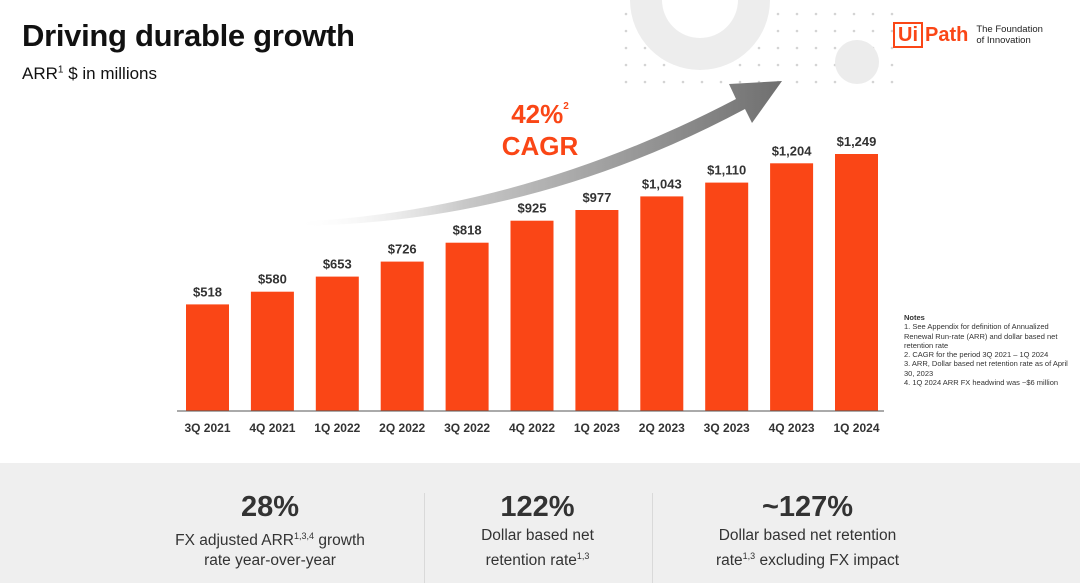 This screenshot has width=1080, height=583. What do you see at coordinates (726, 170) in the screenshot?
I see `bar-value-label: $1,110` at bounding box center [726, 170].